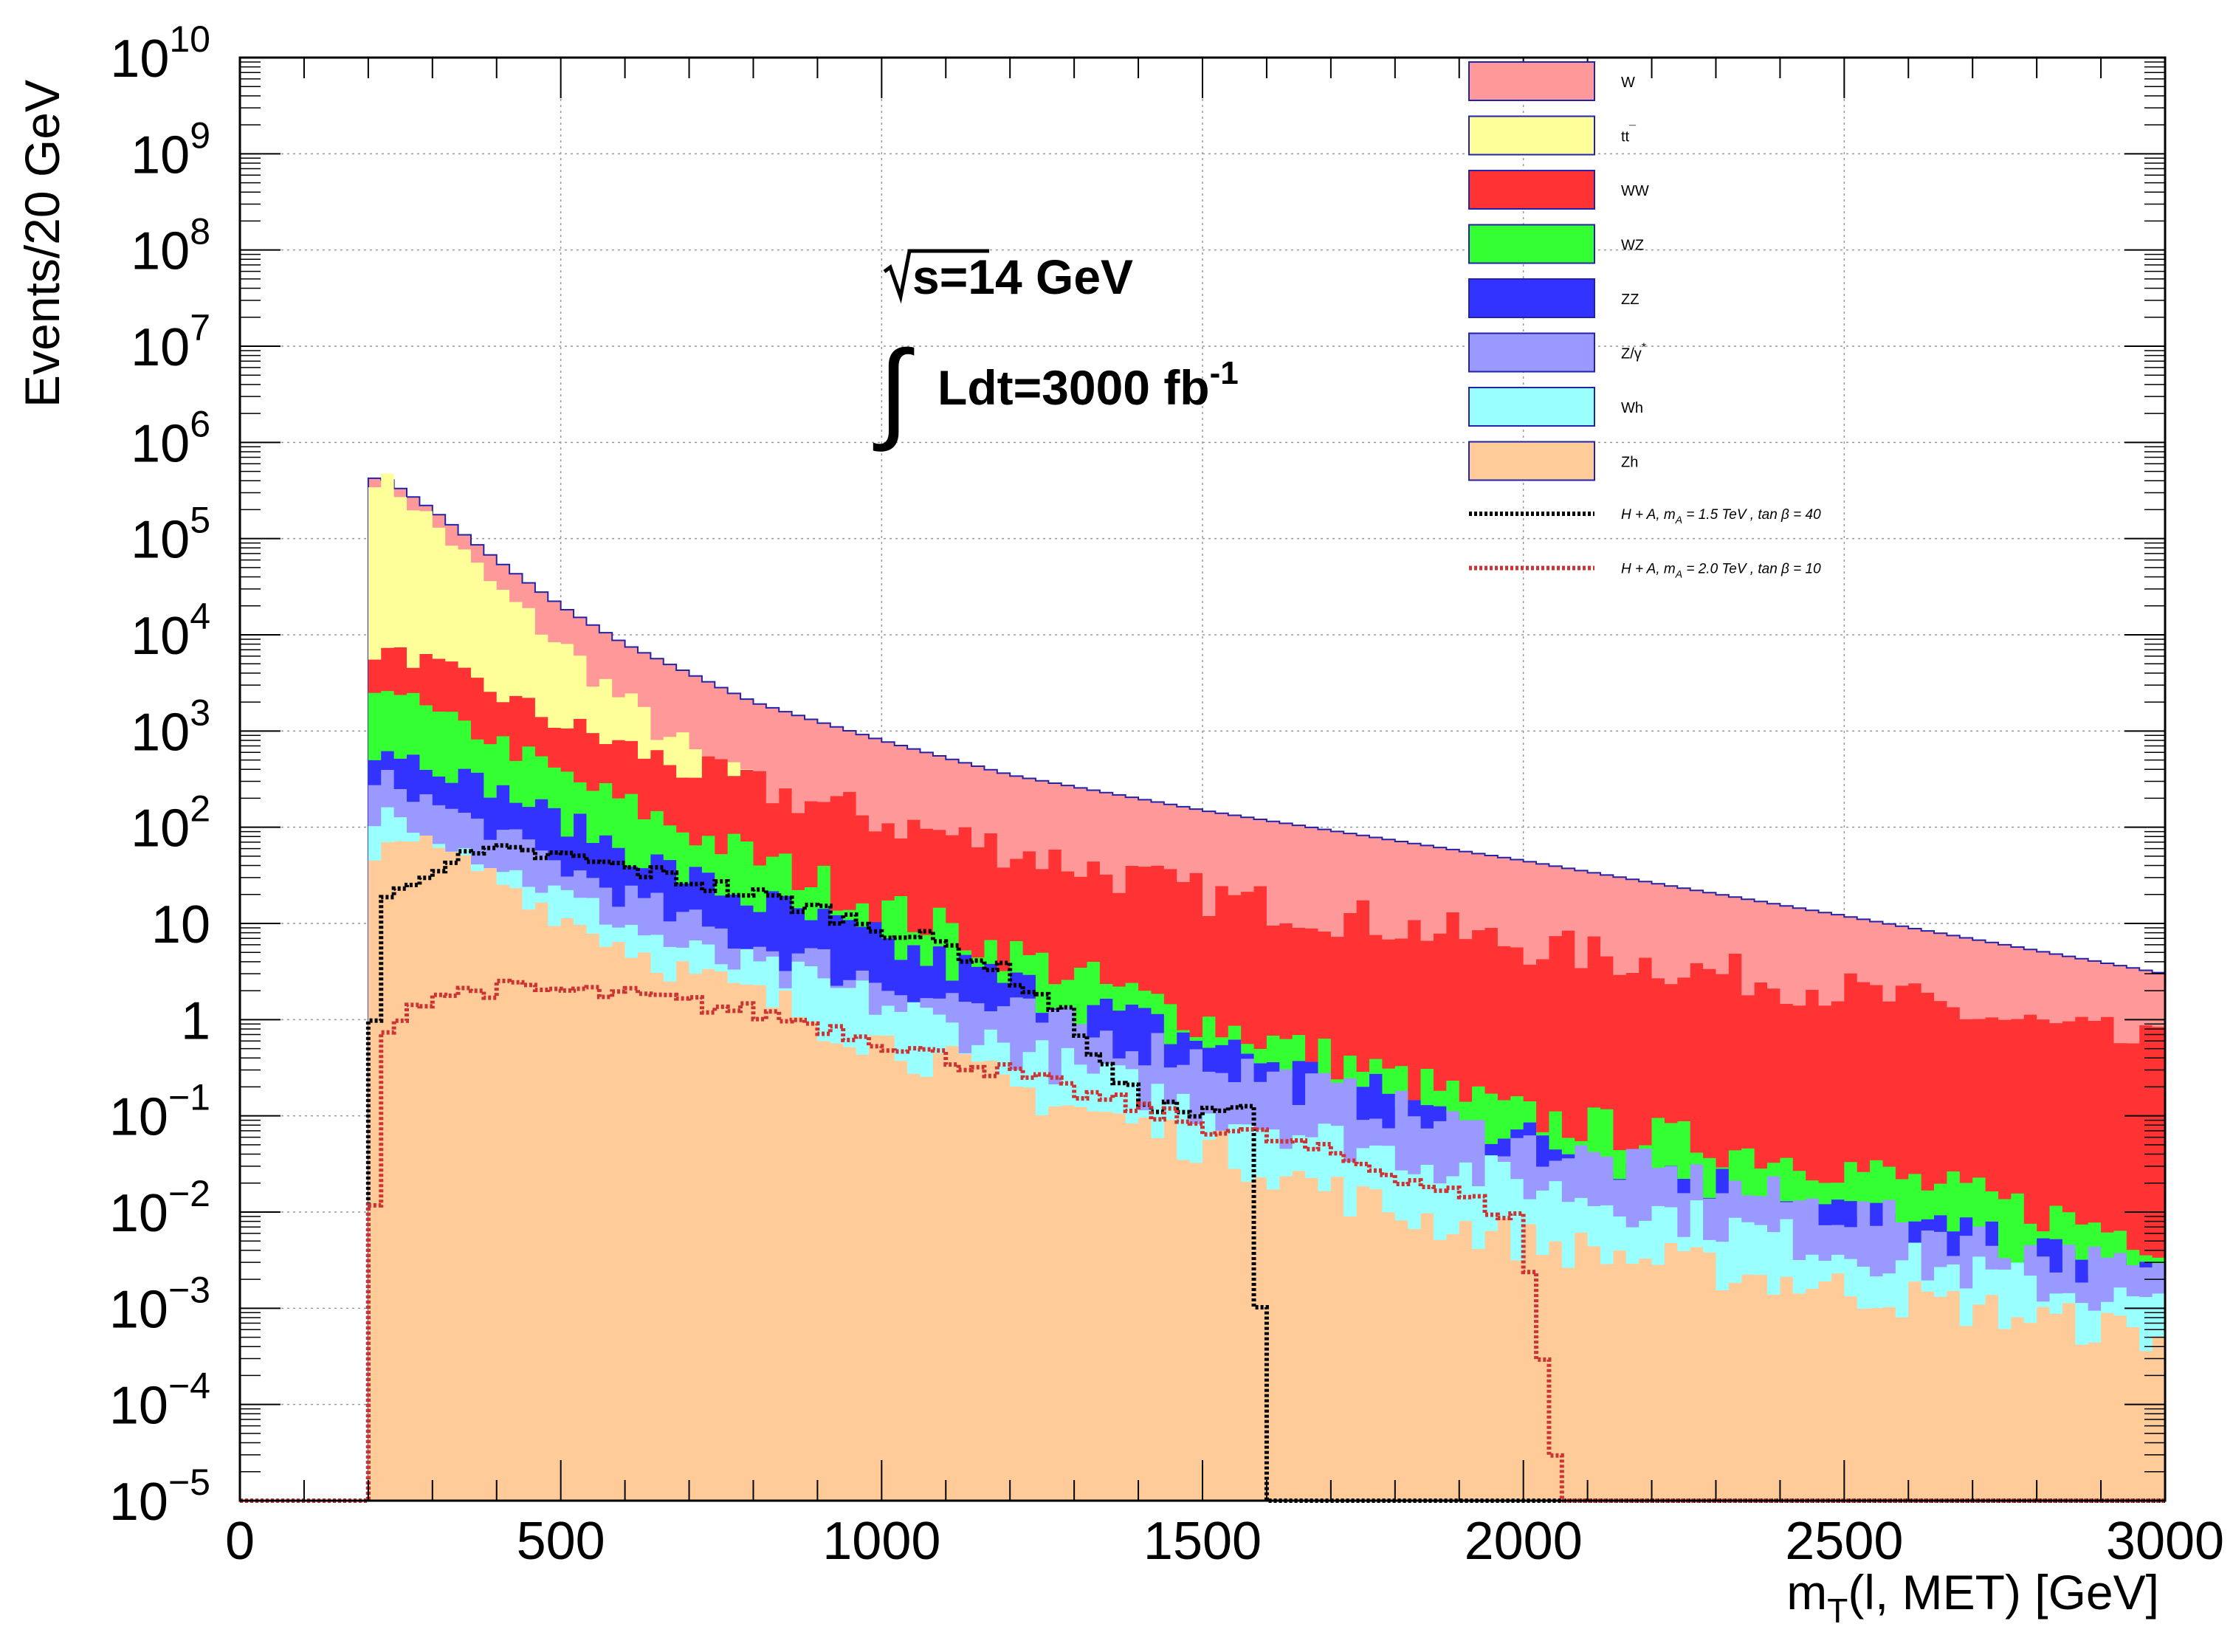 The width and height of the screenshot is (2233, 1652). What do you see at coordinates (1837, 1610) in the screenshot?
I see `x-axis-label-sub: T` at bounding box center [1837, 1610].